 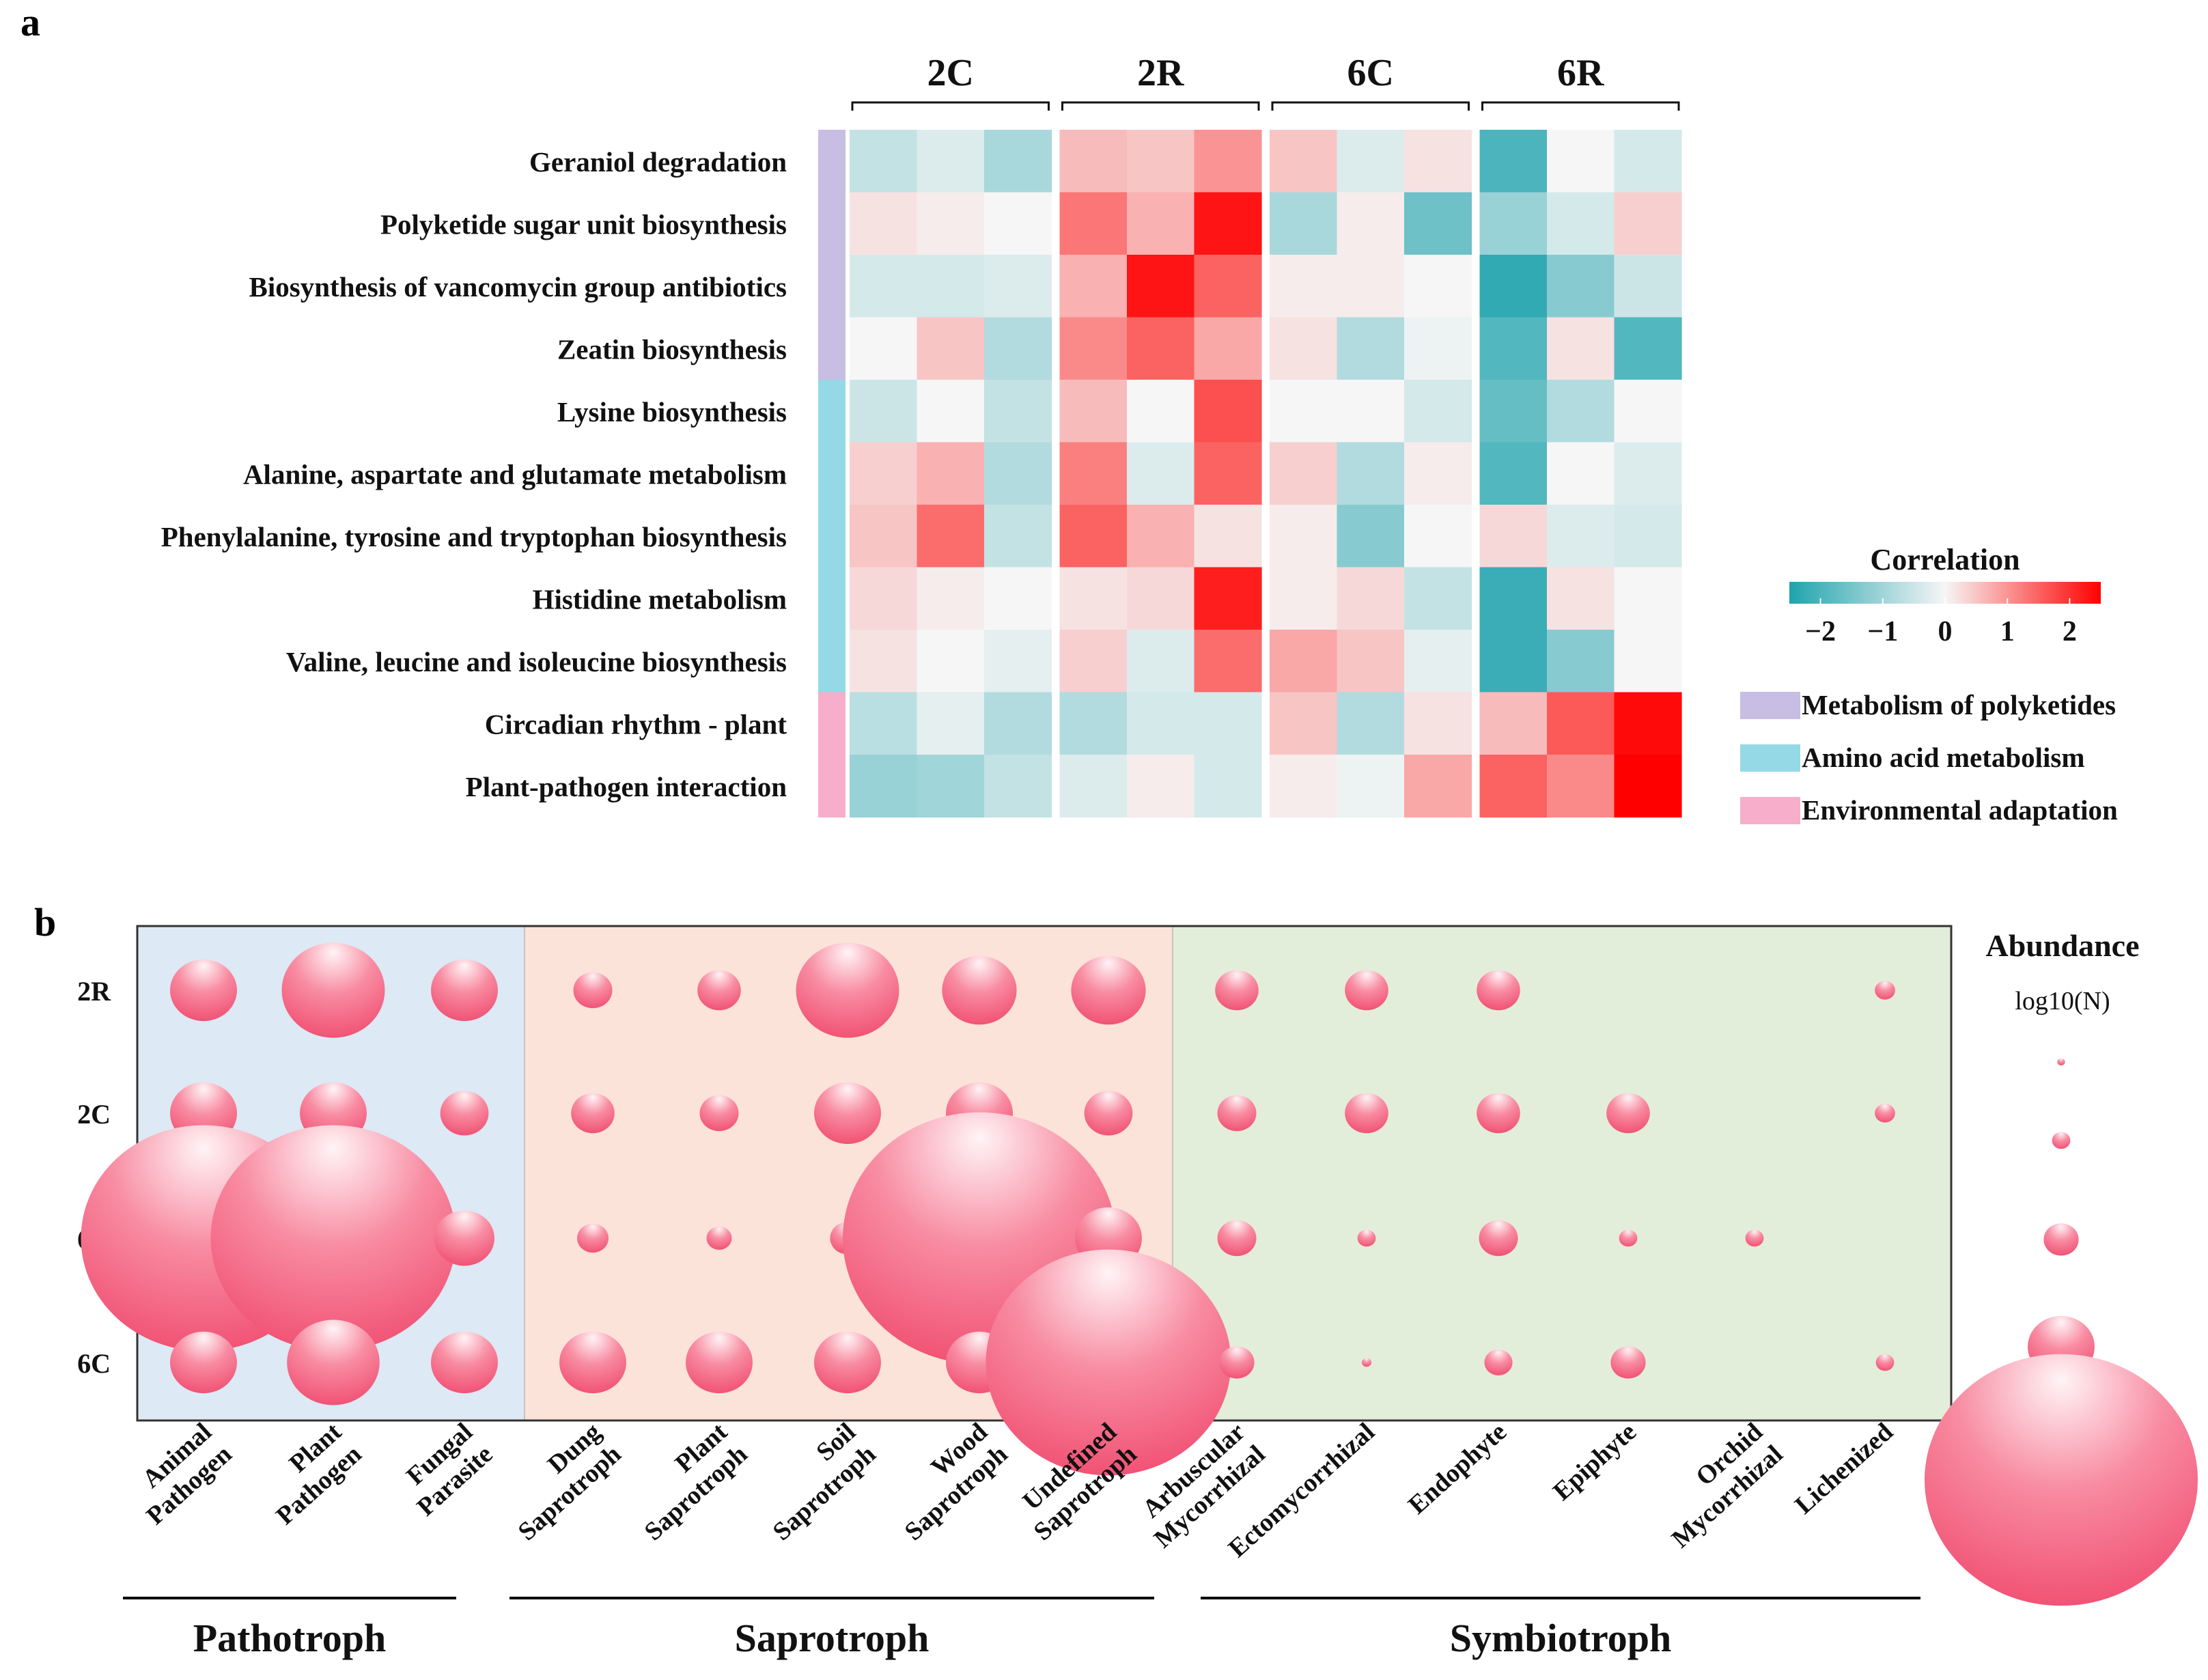 I want to click on x-tick-label: PlantSaprotroph, so click(x=686, y=1482).